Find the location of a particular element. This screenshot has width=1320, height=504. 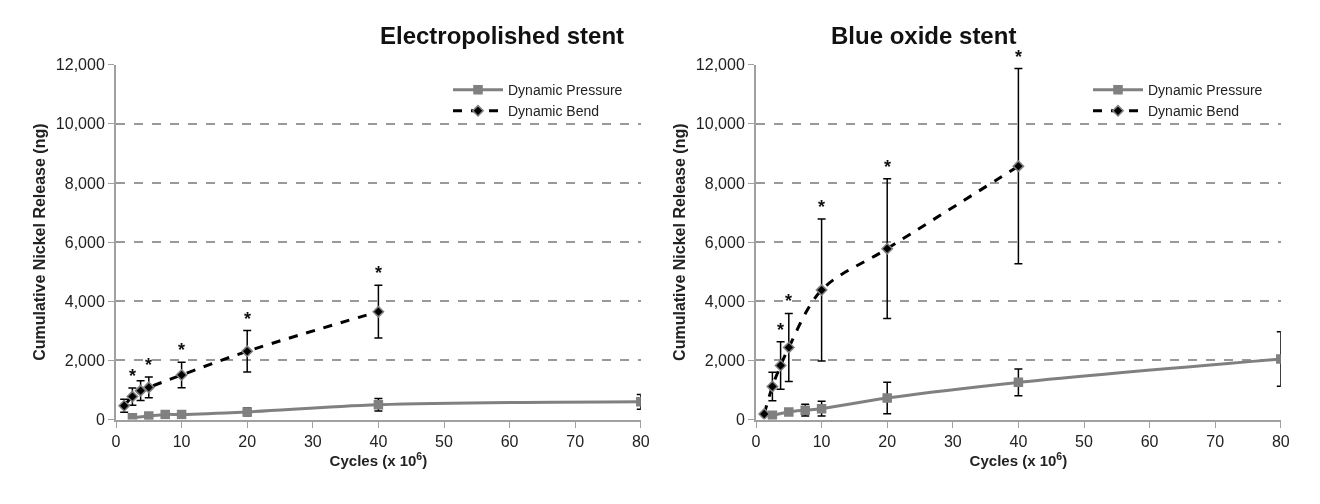

chart-title: Electropolished stent is located at coordinates (502, 35).